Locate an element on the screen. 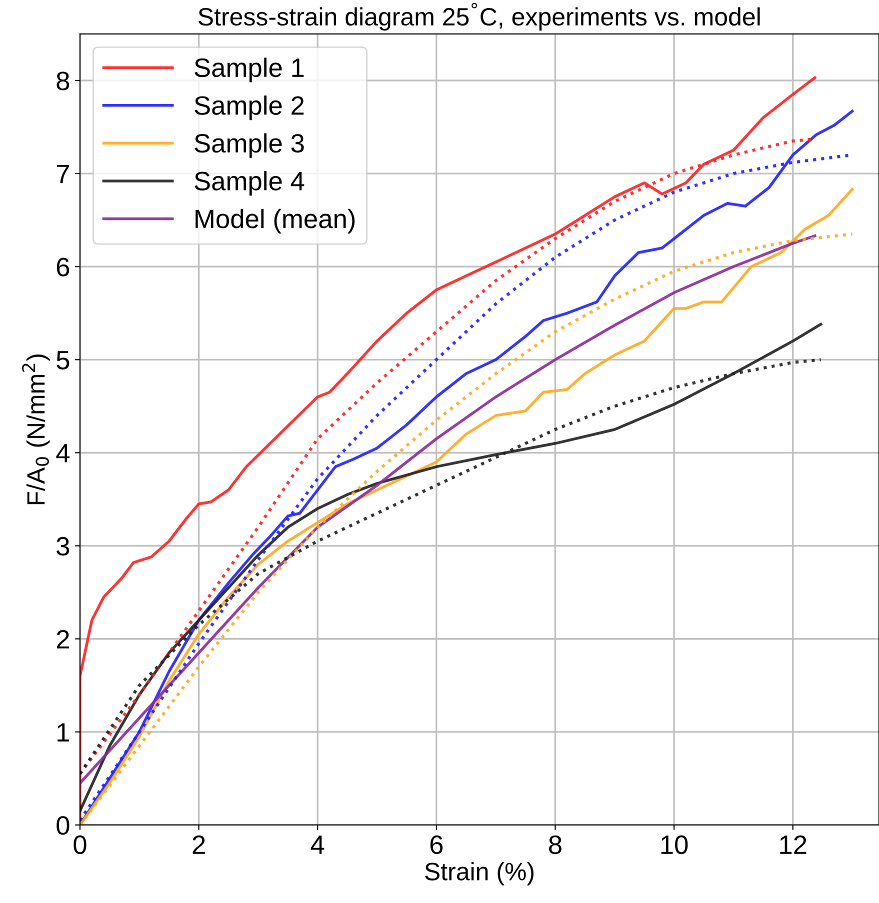  legend-label: Sample 2 is located at coordinates (249, 107).